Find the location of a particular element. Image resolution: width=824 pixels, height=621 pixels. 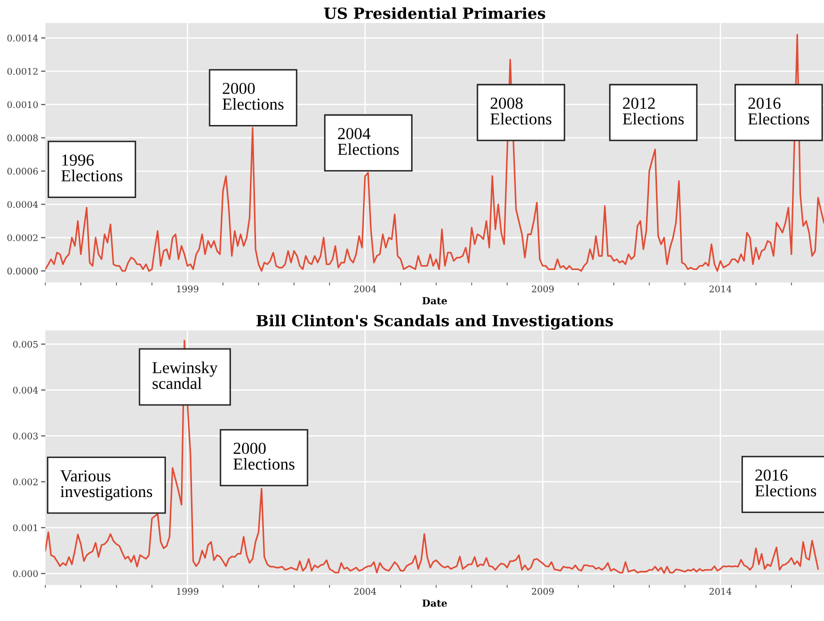

y-tick-label: 0.005 is located at coordinates (25, 344).